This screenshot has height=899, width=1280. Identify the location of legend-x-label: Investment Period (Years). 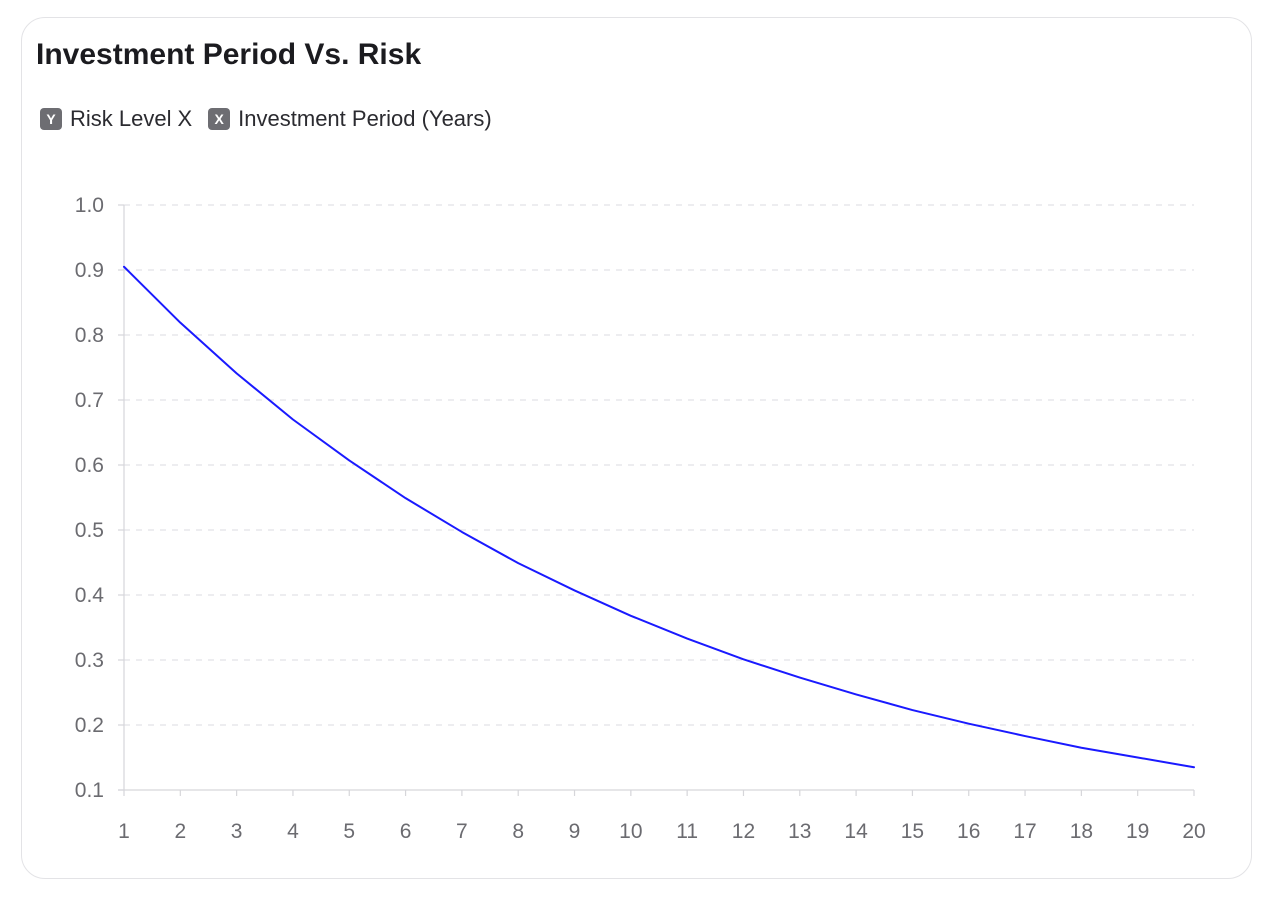
(365, 118).